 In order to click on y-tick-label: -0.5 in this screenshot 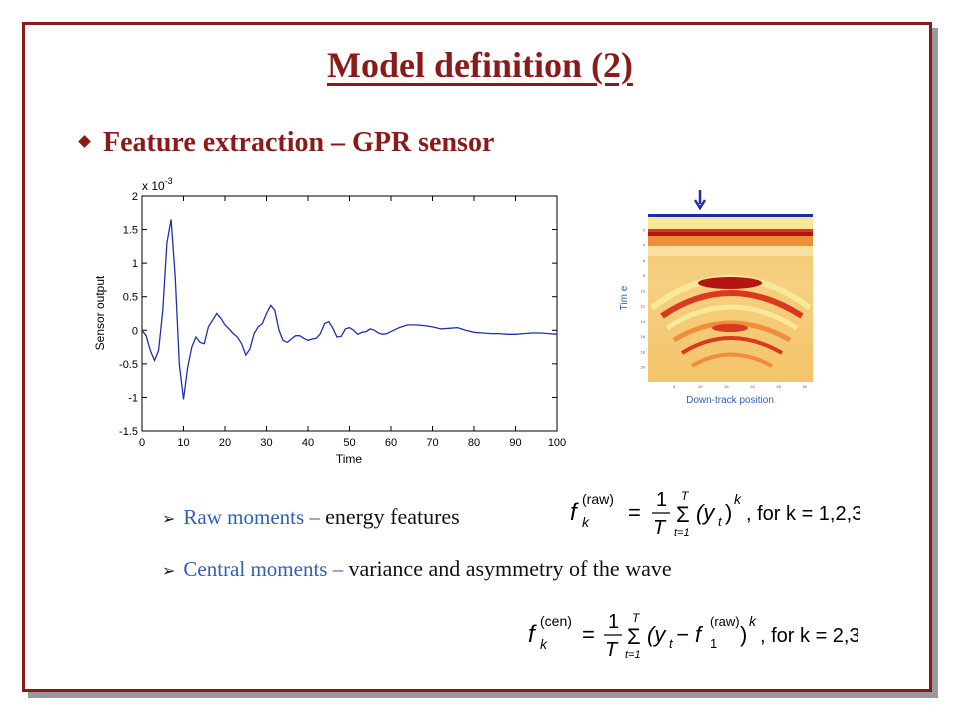, I will do `click(128, 365)`.